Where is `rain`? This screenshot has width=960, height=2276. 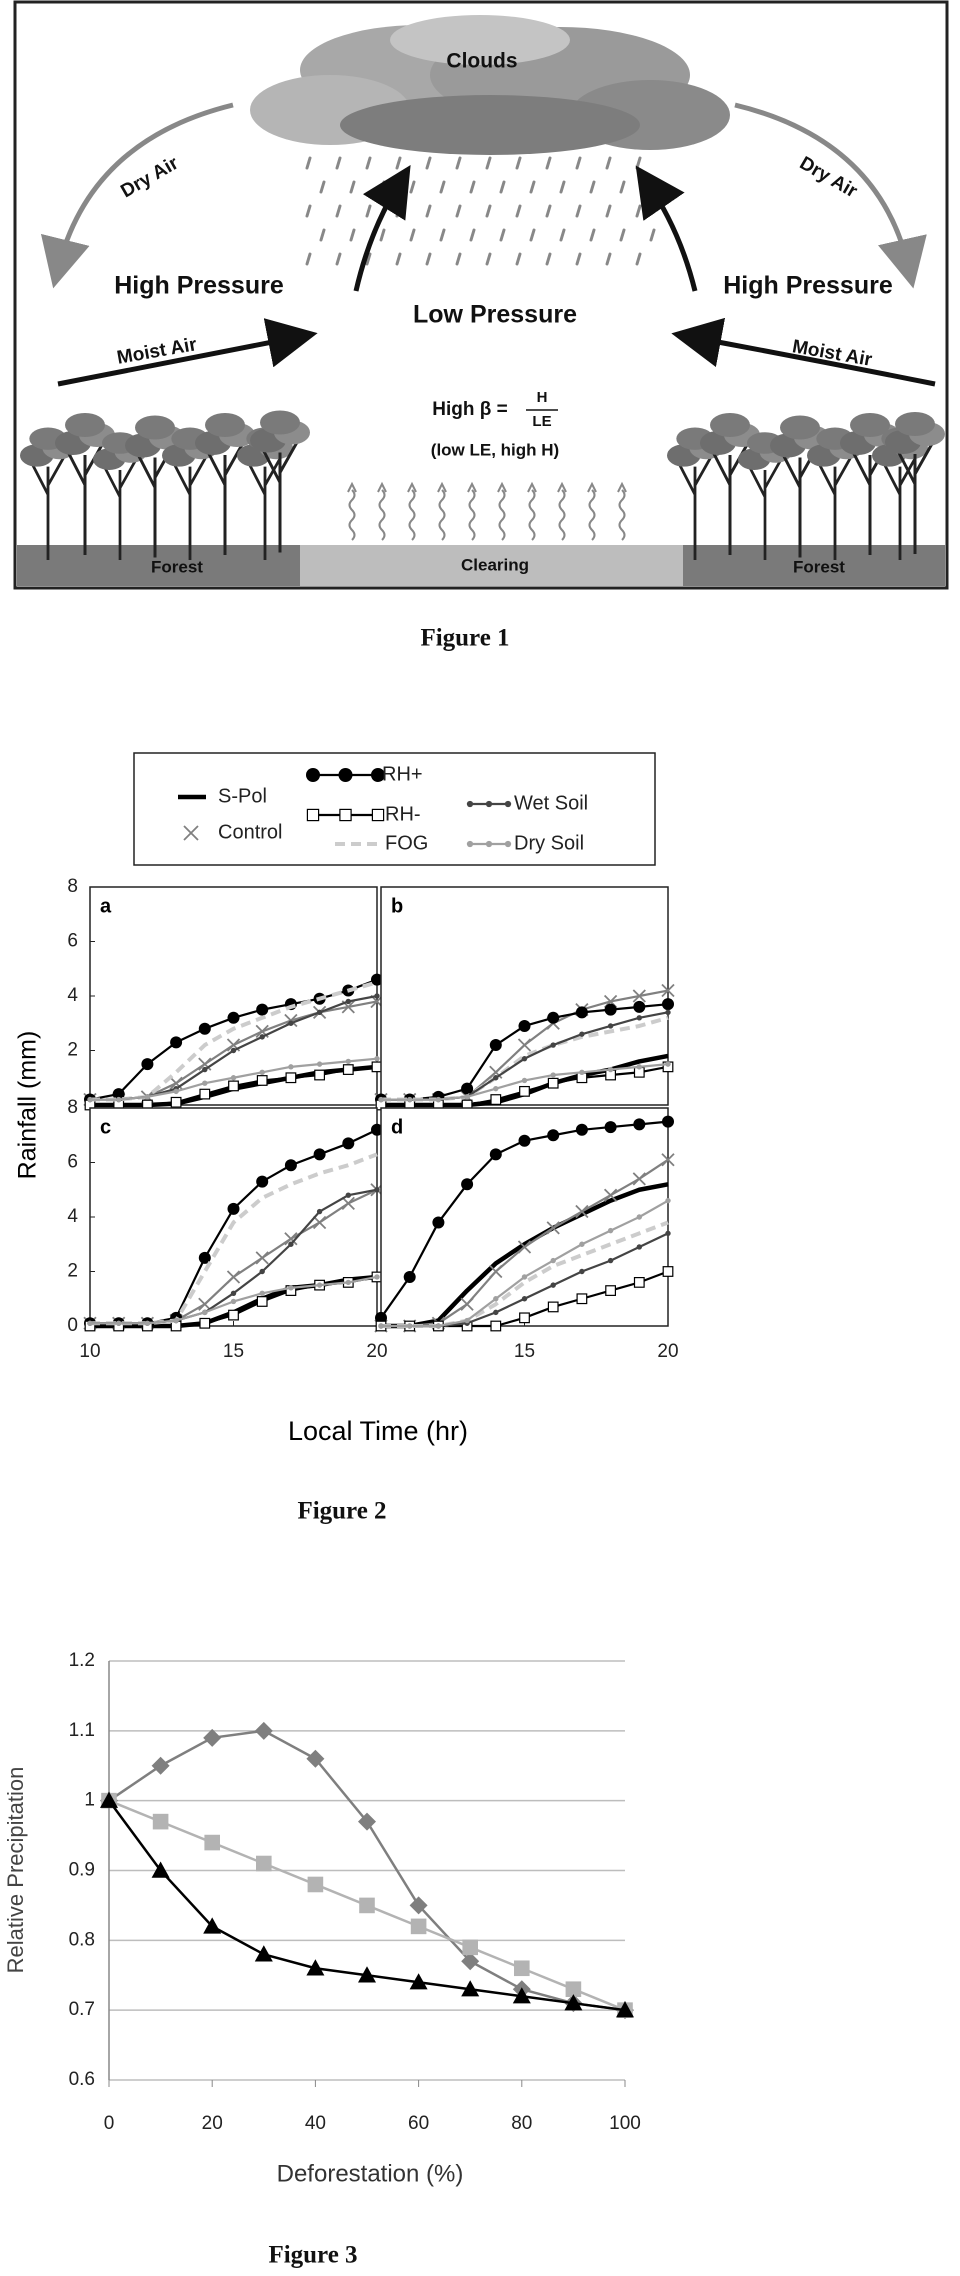
rain is located at coordinates (480, 211).